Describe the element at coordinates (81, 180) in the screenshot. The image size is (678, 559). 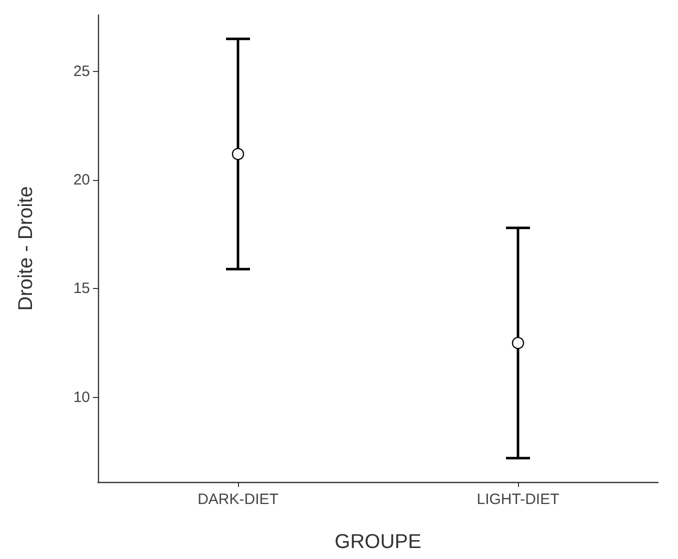
I see `y-tick-label: 20` at that location.